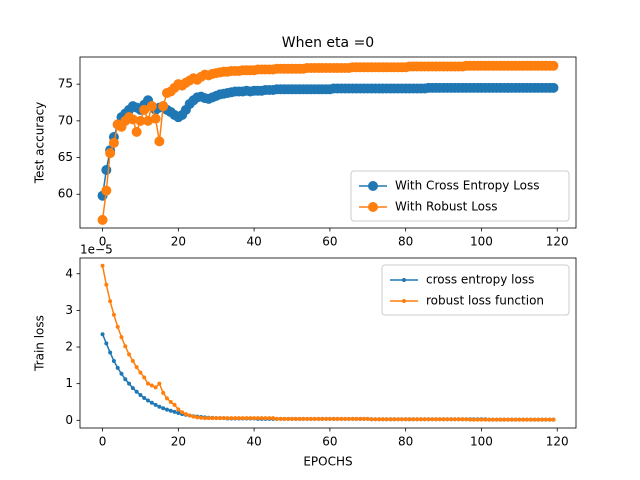 The image size is (640, 480). I want to click on x-tick-label: 100, so click(481, 242).